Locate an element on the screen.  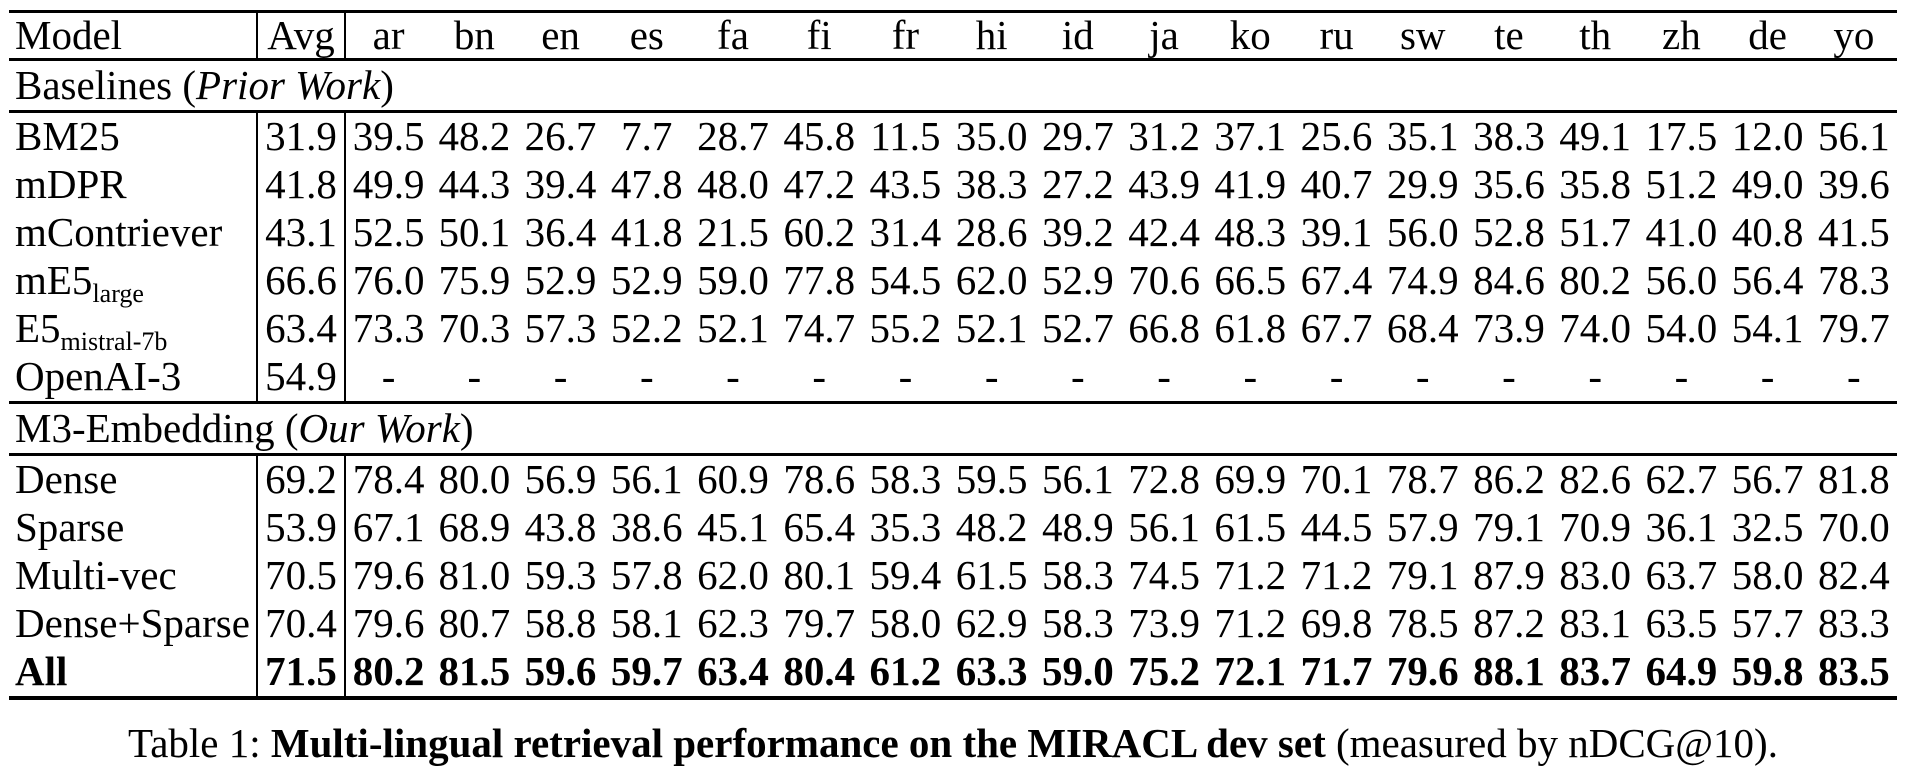
cell-value-de: 40.8 is located at coordinates (1767, 232).